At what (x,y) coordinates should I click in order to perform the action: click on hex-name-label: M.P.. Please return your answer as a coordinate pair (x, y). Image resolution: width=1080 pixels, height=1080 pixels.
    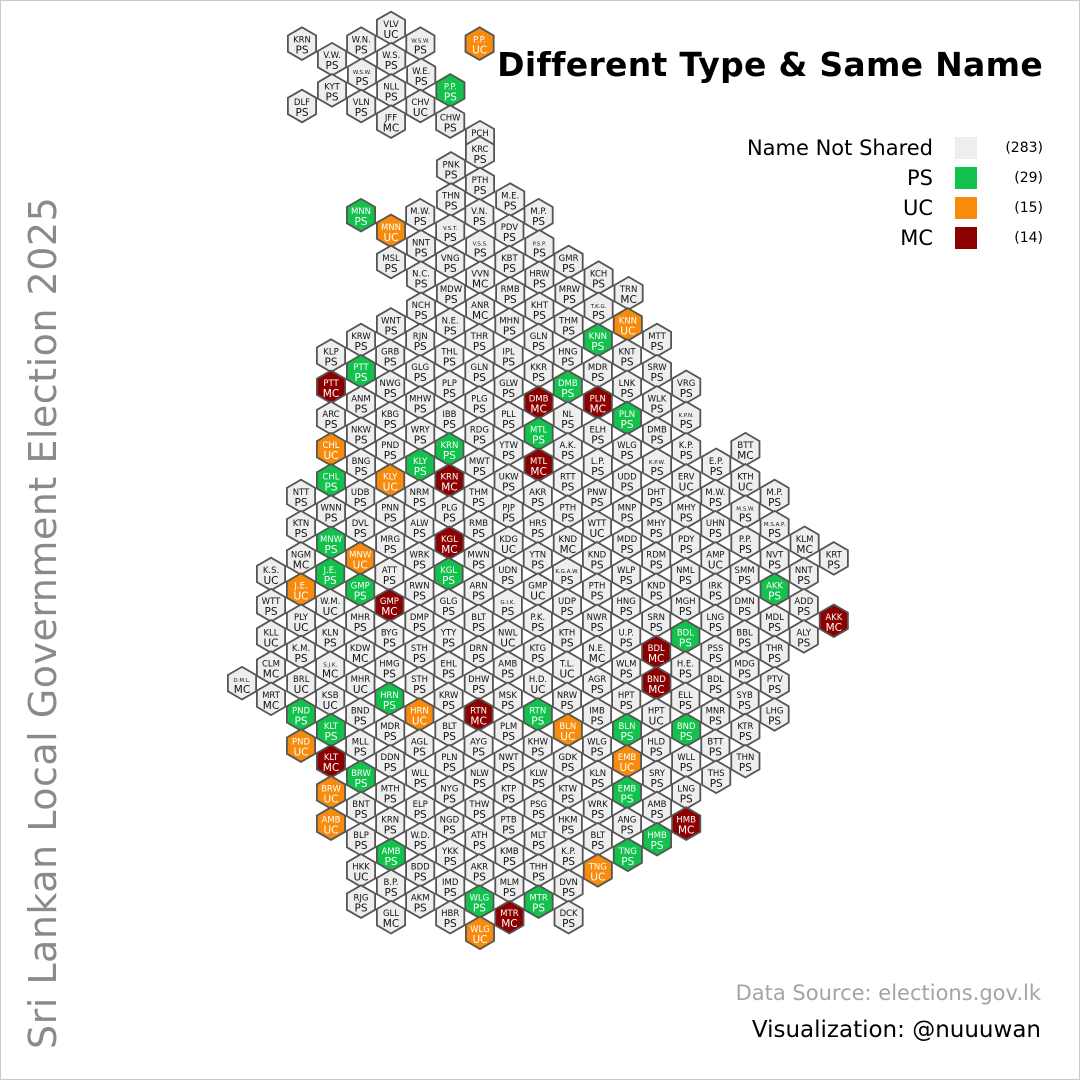
    Looking at the image, I should click on (538, 212).